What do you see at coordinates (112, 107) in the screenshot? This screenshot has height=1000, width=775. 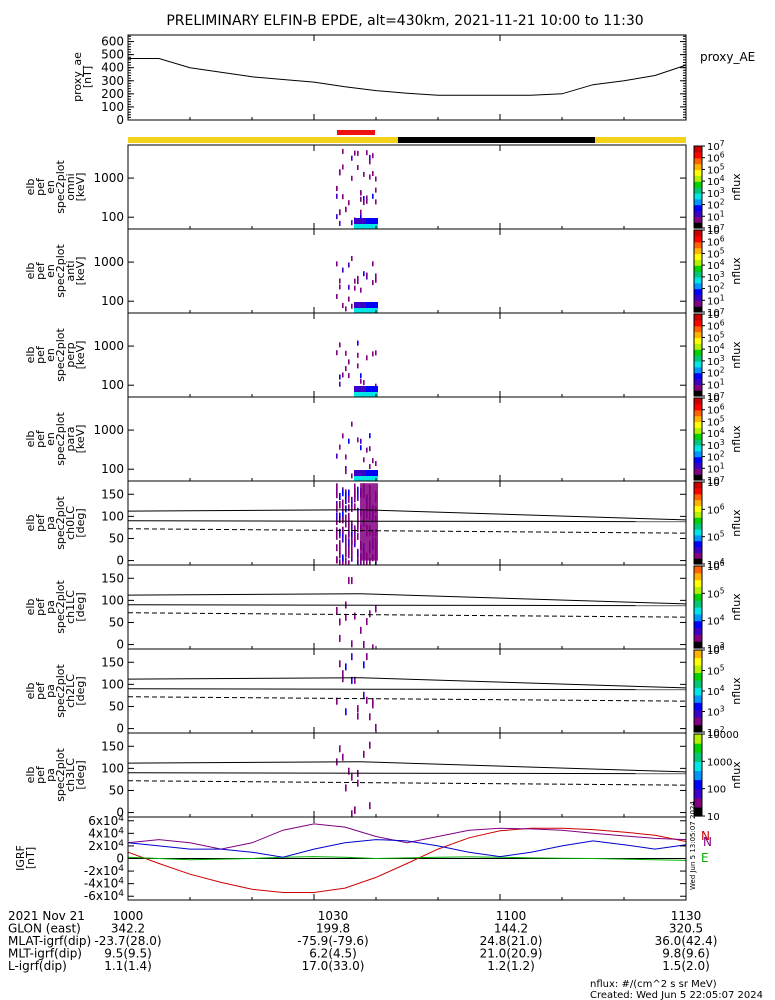 I see `ae-ytick-label: 100` at bounding box center [112, 107].